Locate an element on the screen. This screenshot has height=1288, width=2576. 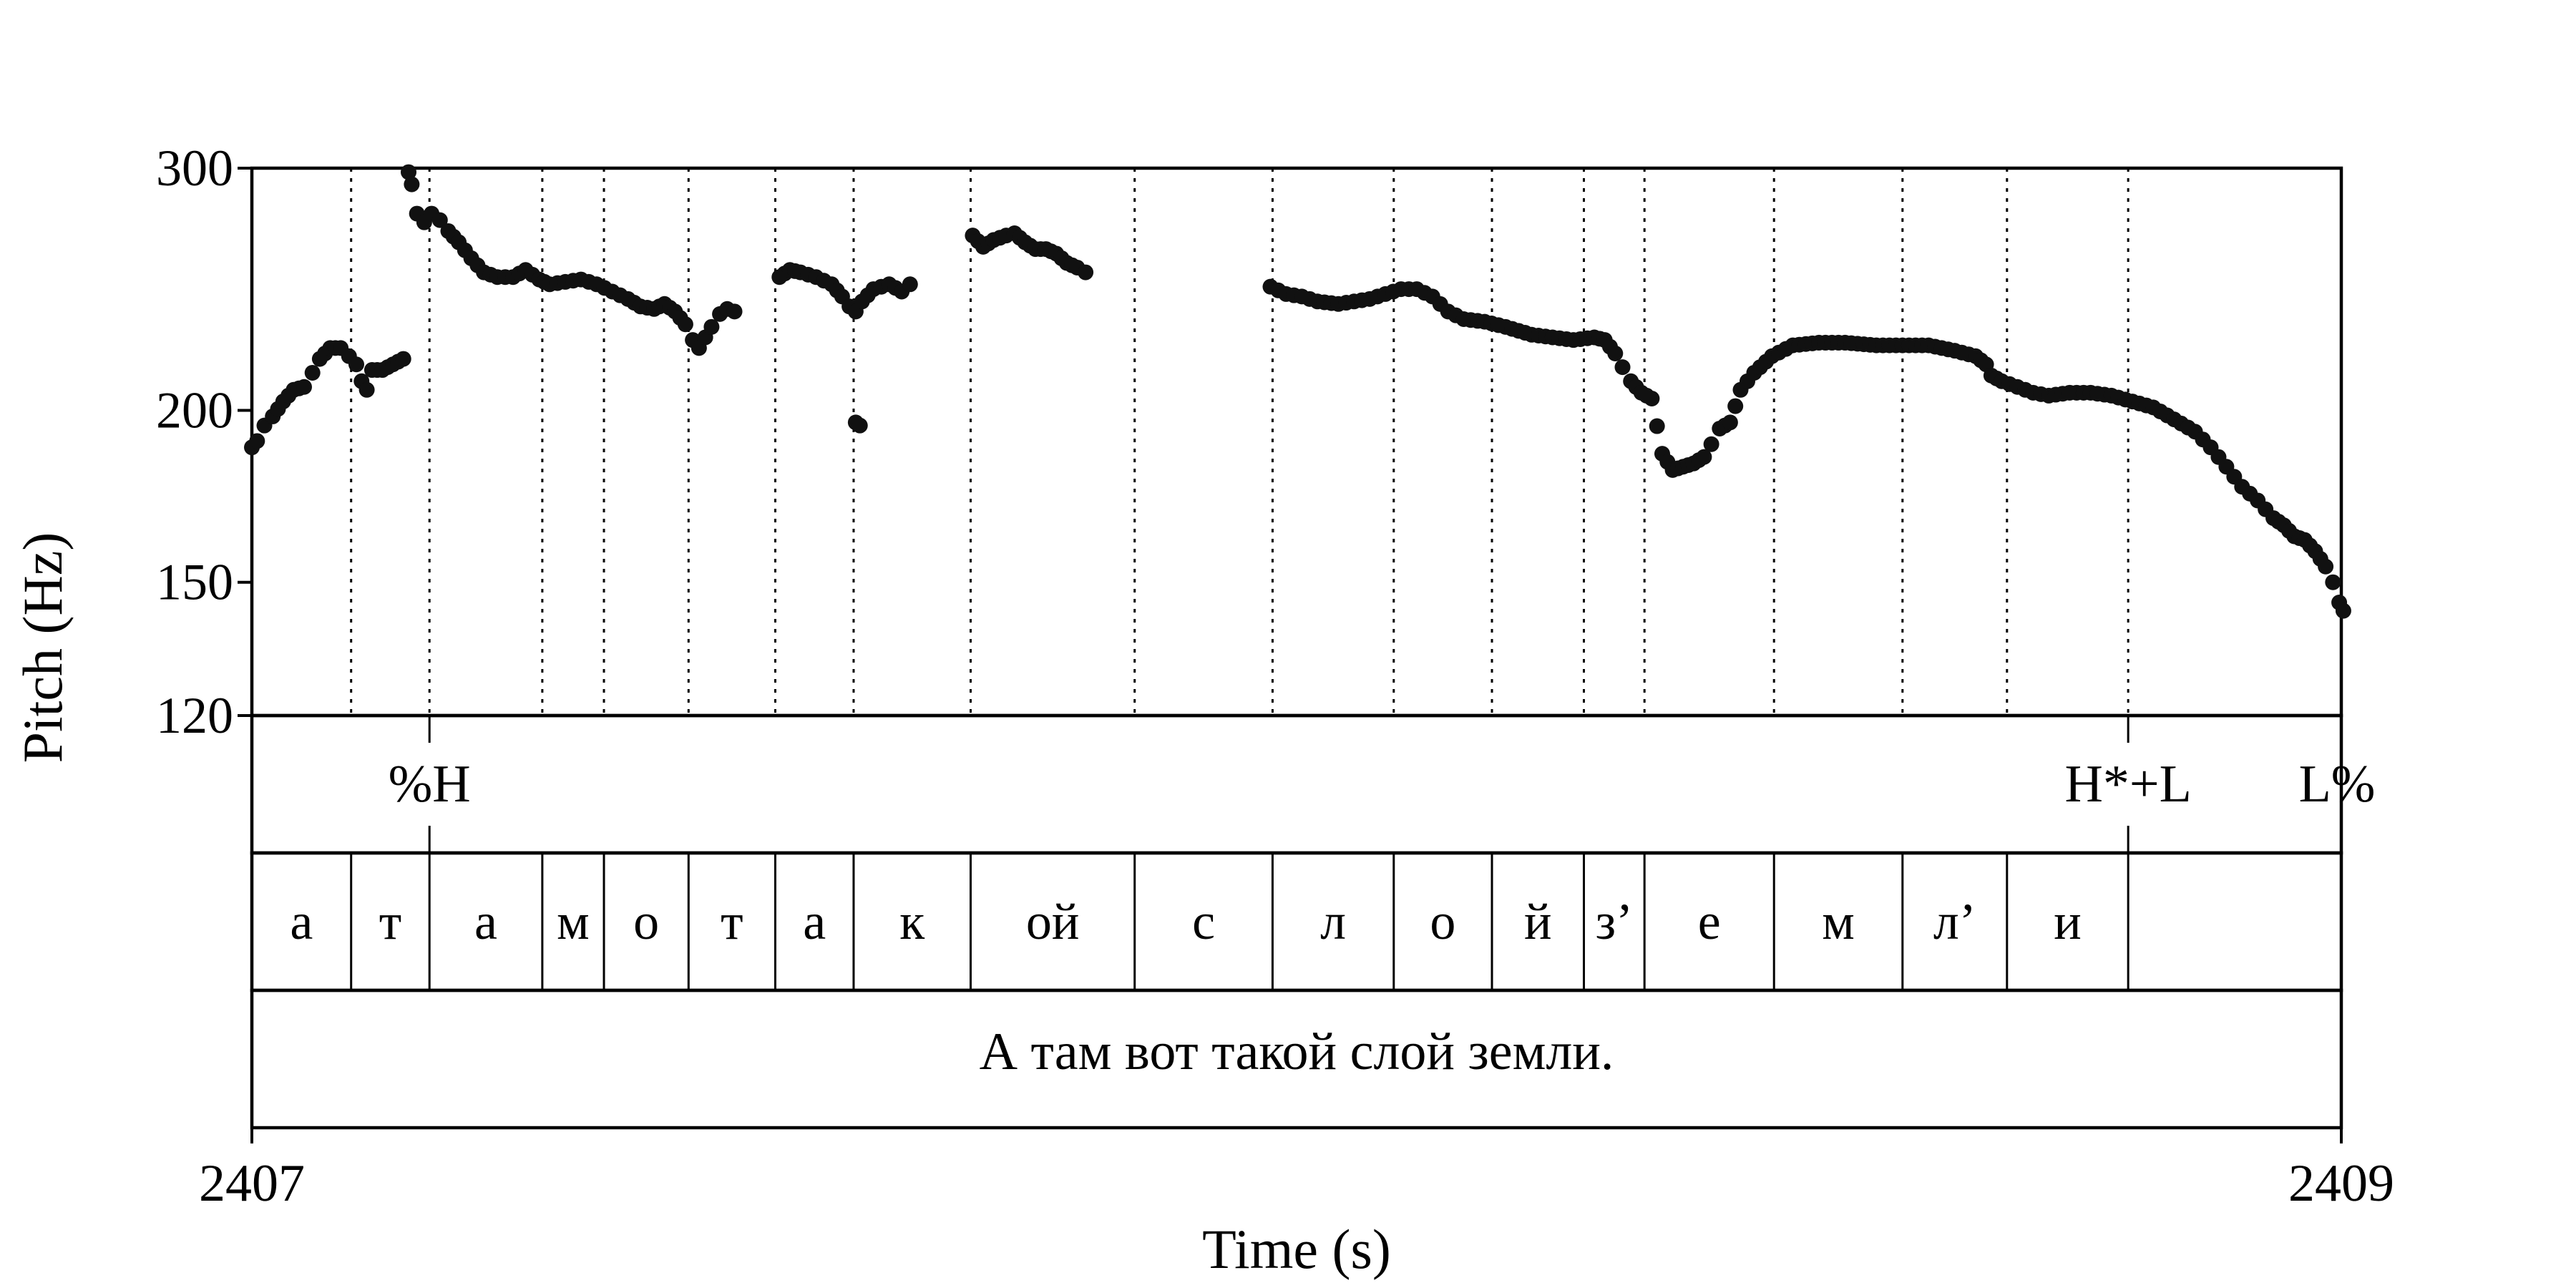
tone-label-2: L% is located at coordinates (2337, 784).